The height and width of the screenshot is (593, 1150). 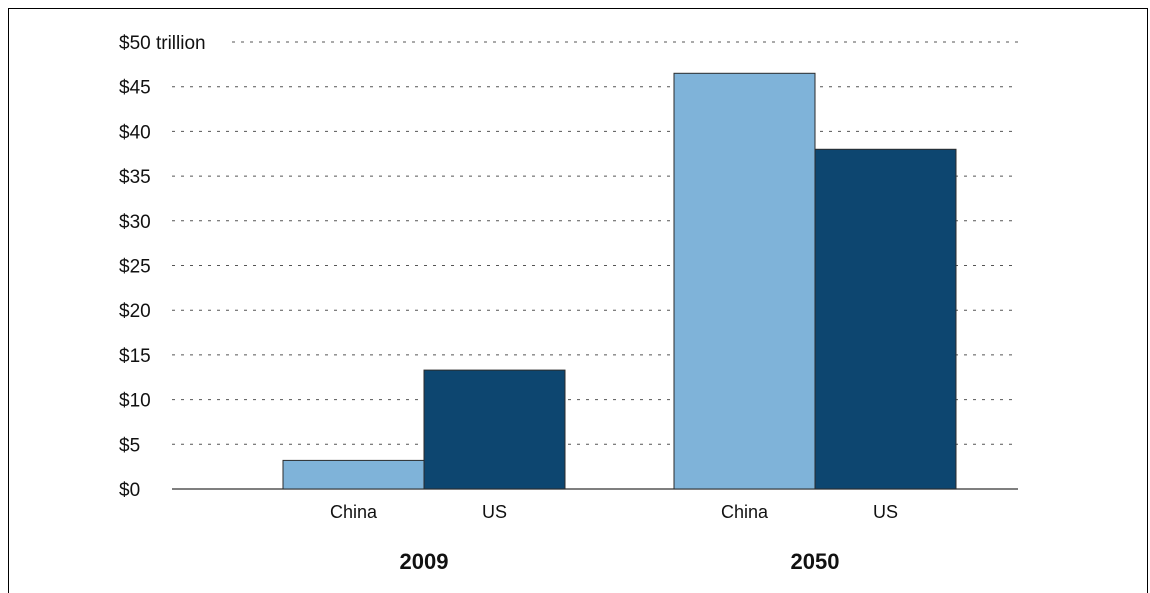 What do you see at coordinates (135, 177) in the screenshot?
I see `y-tick-label: $35` at bounding box center [135, 177].